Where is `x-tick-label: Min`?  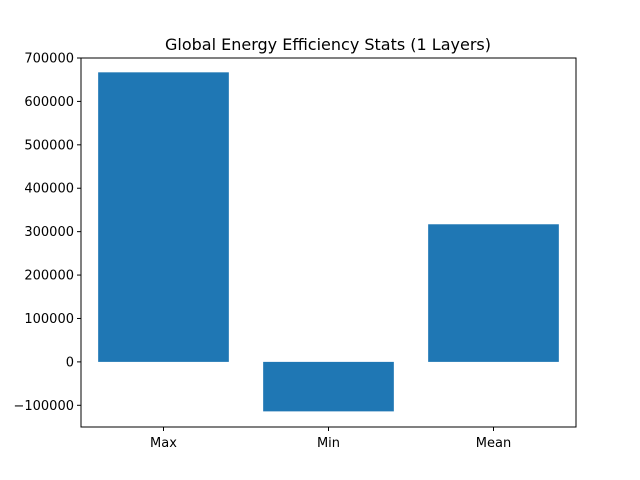
x-tick-label: Min is located at coordinates (328, 443).